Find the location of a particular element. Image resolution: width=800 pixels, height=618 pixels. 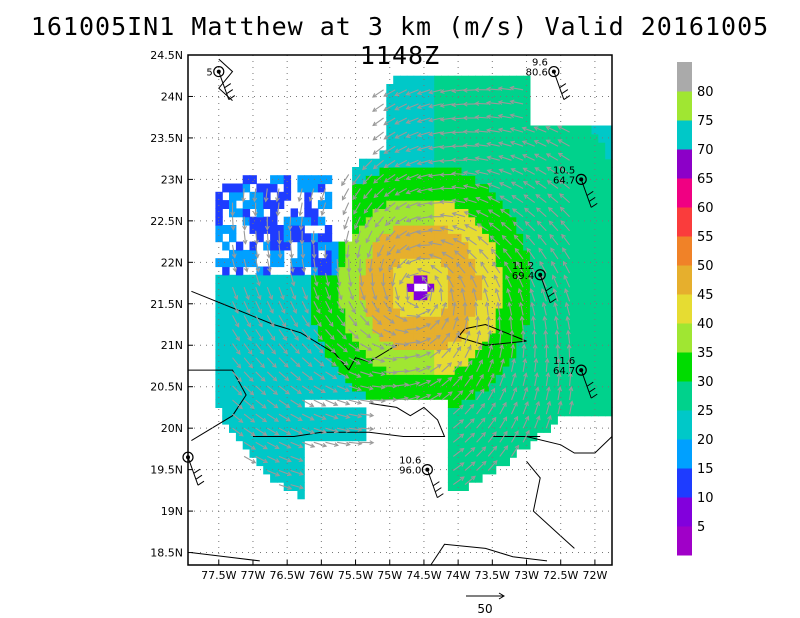

station-marker: 10.564.7 is located at coordinates (575, 186).